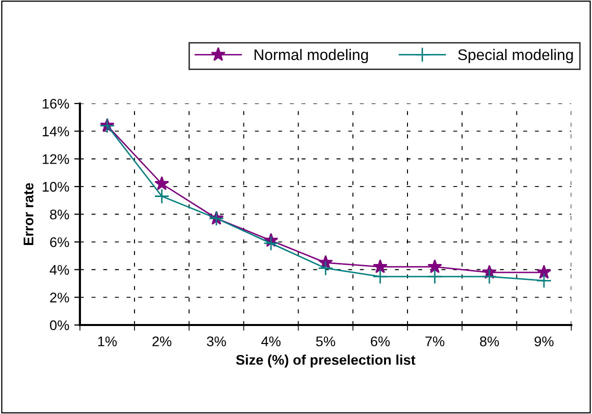 The width and height of the screenshot is (592, 414). What do you see at coordinates (380, 341) in the screenshot?
I see `x-tick-label: 6%` at bounding box center [380, 341].